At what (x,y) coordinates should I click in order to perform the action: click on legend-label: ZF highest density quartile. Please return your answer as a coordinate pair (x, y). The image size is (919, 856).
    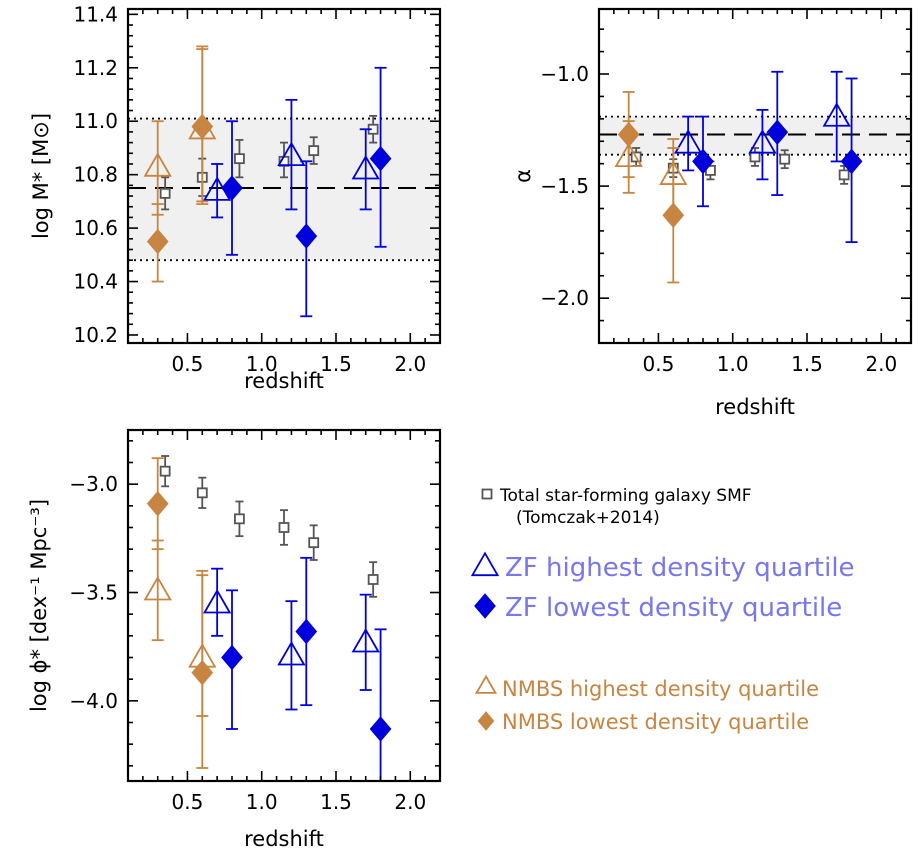
    Looking at the image, I should click on (680, 568).